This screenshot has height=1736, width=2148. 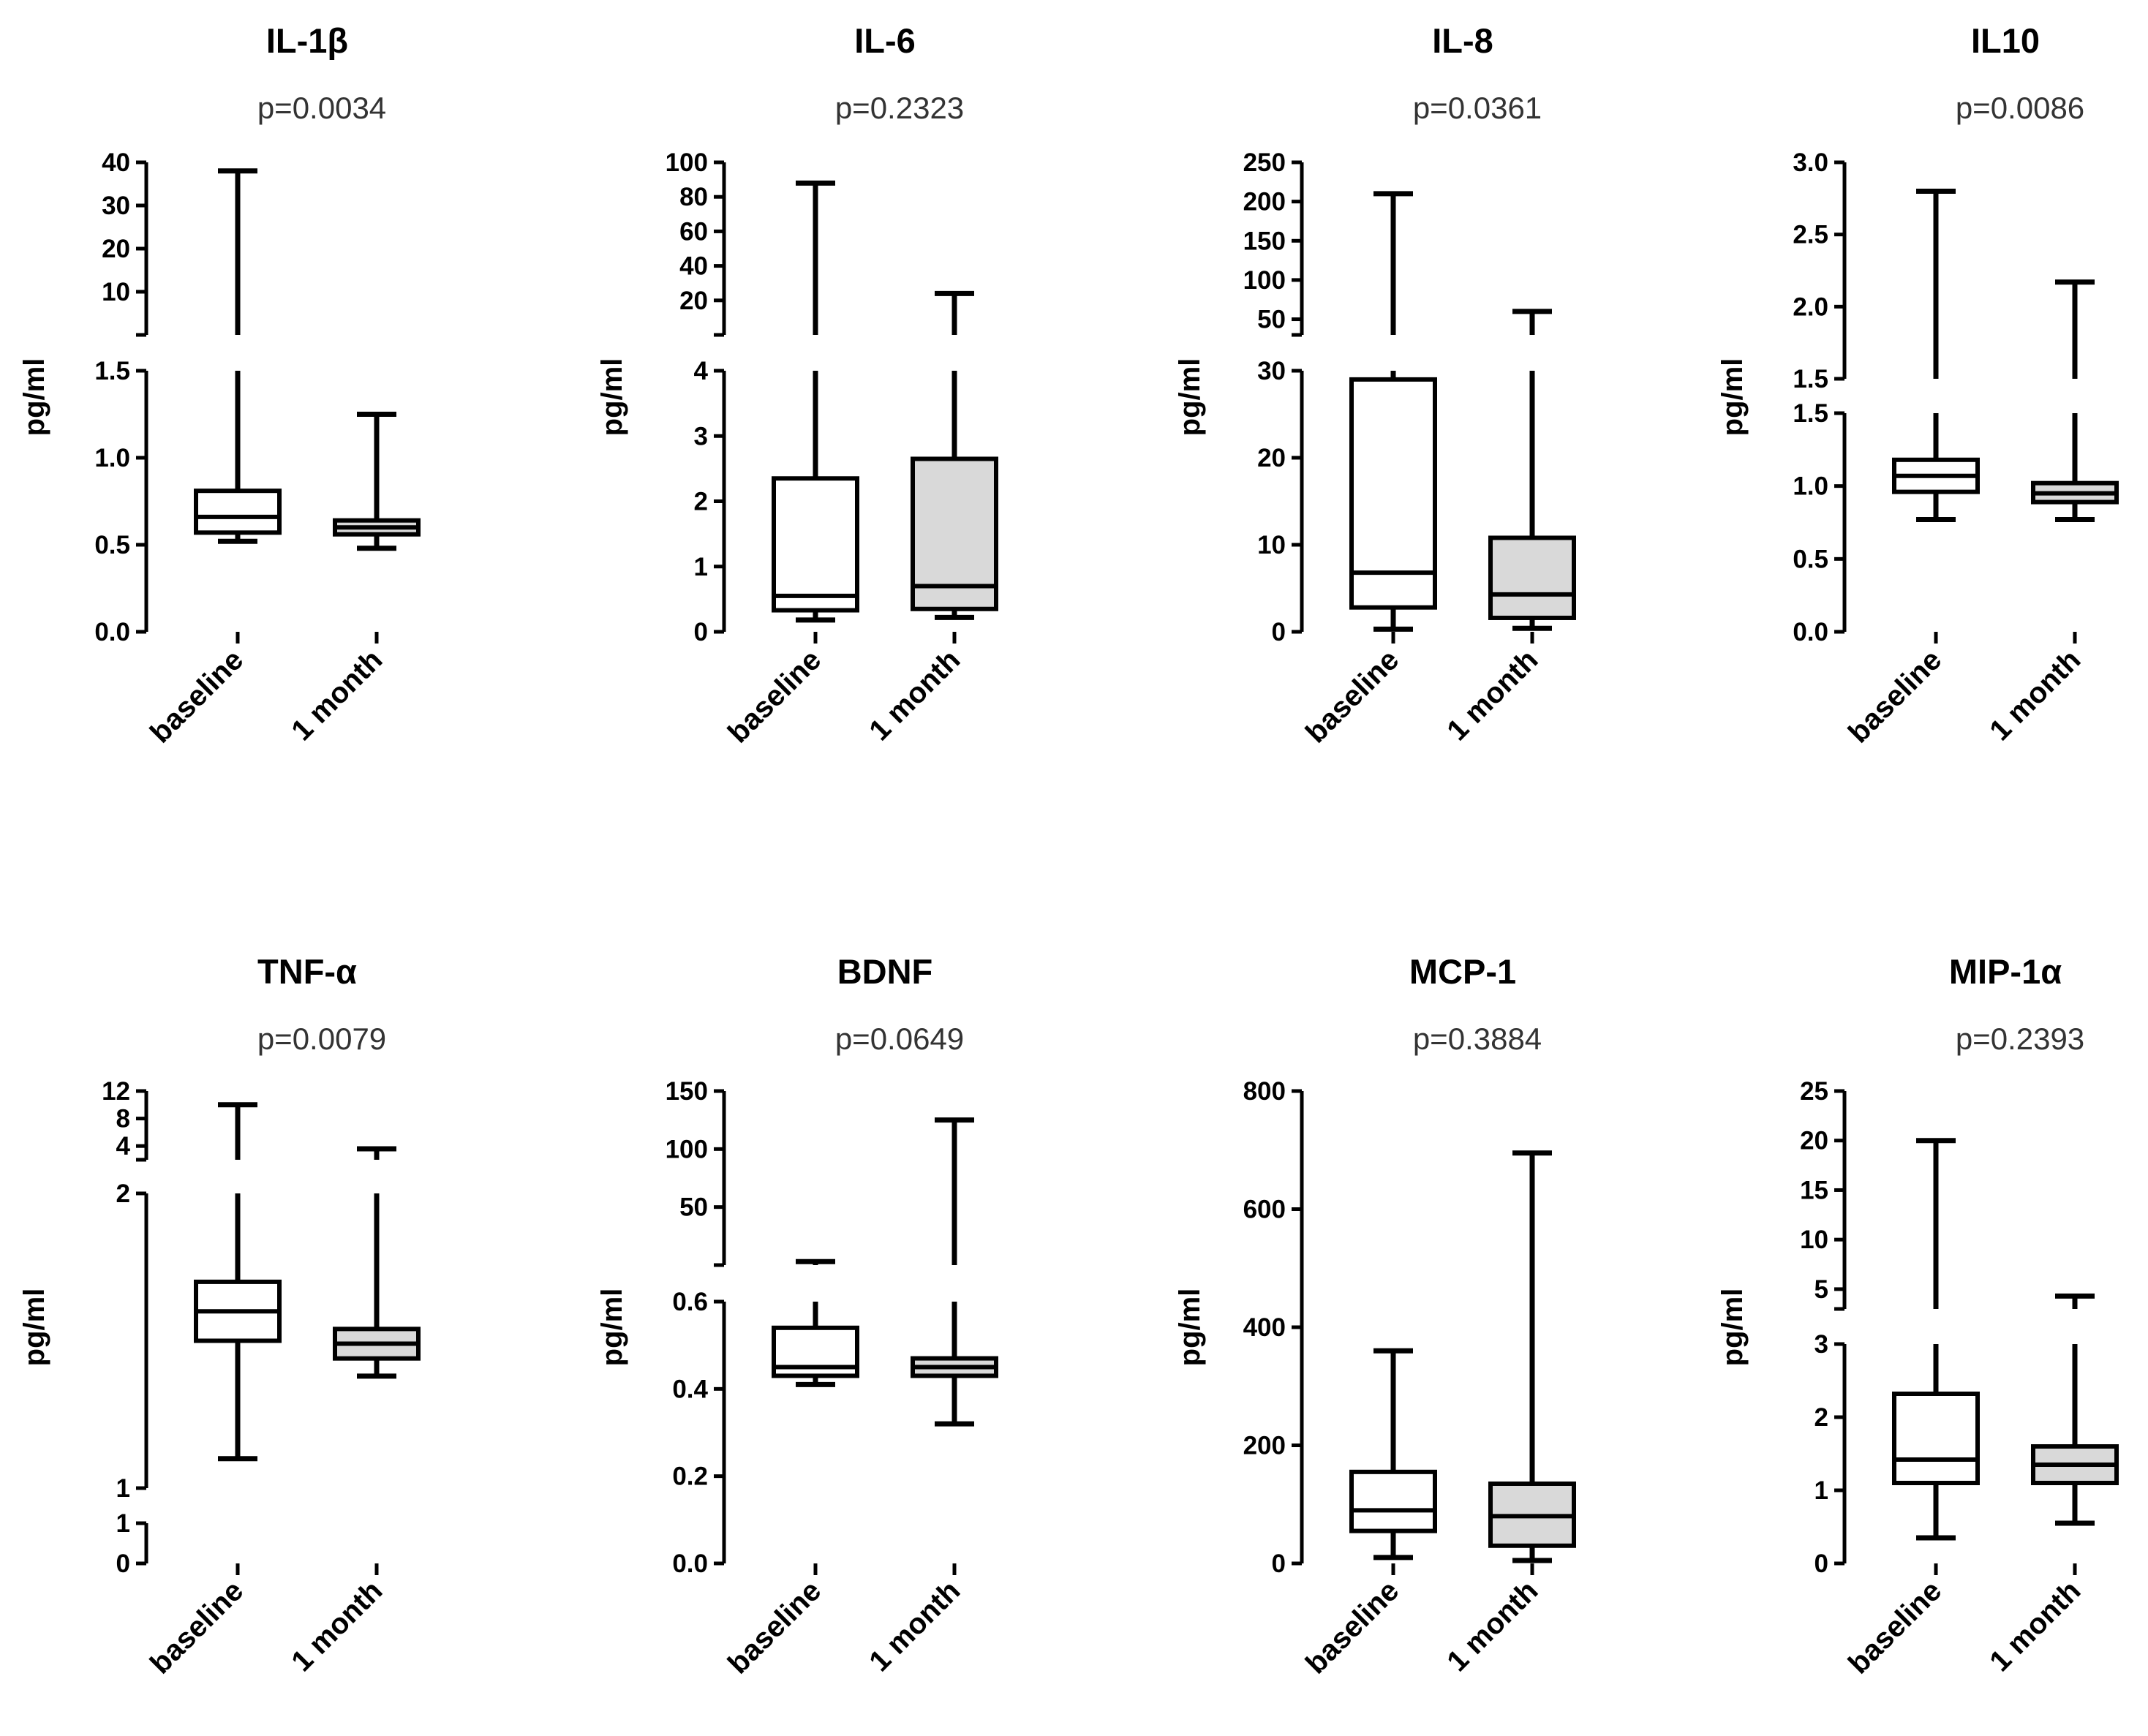 I want to click on p-value: p=0.2323, so click(x=899, y=108).